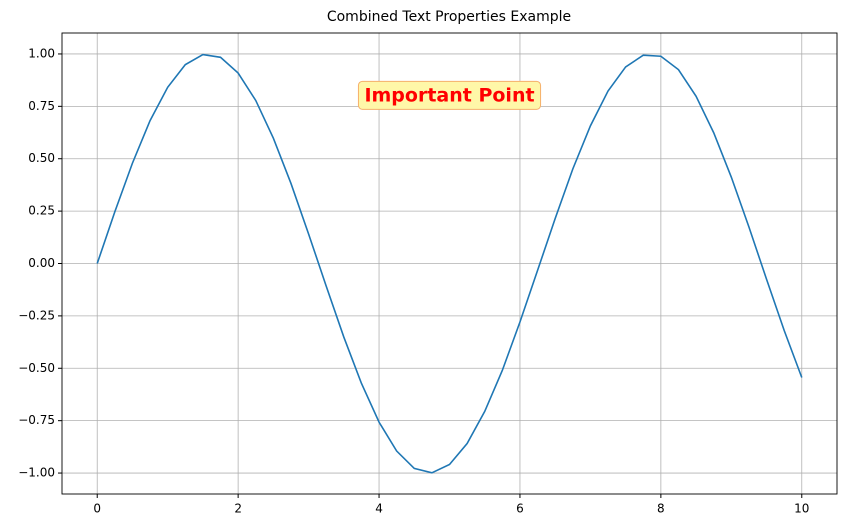 The width and height of the screenshot is (847, 528). What do you see at coordinates (36, 315) in the screenshot?
I see `y-tick-label: −0.25` at bounding box center [36, 315].